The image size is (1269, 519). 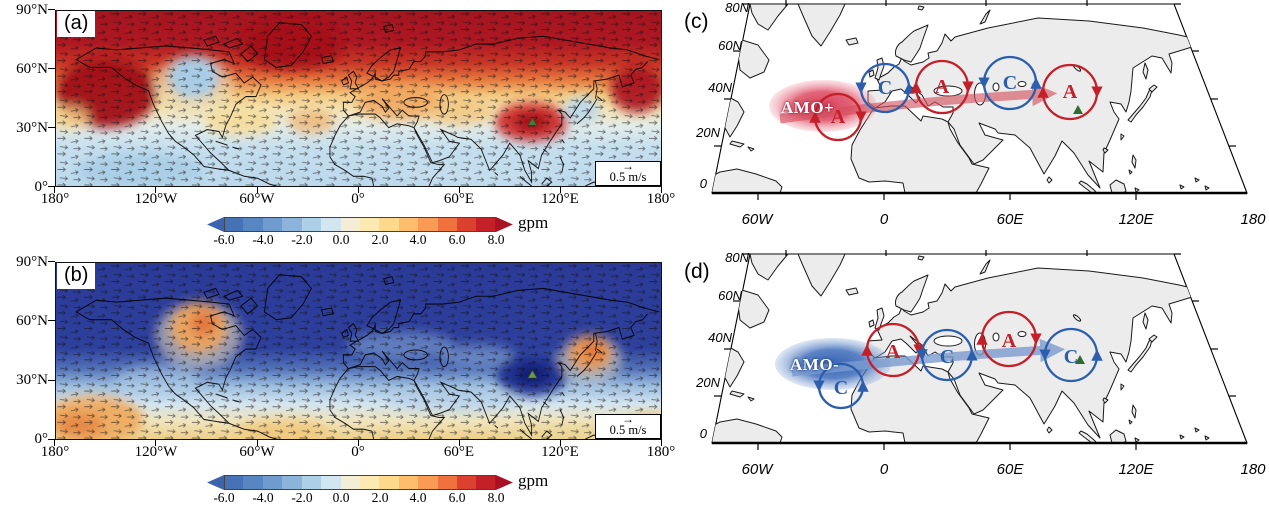 What do you see at coordinates (815, 364) in the screenshot?
I see `amo-minus-label: AMO-` at bounding box center [815, 364].